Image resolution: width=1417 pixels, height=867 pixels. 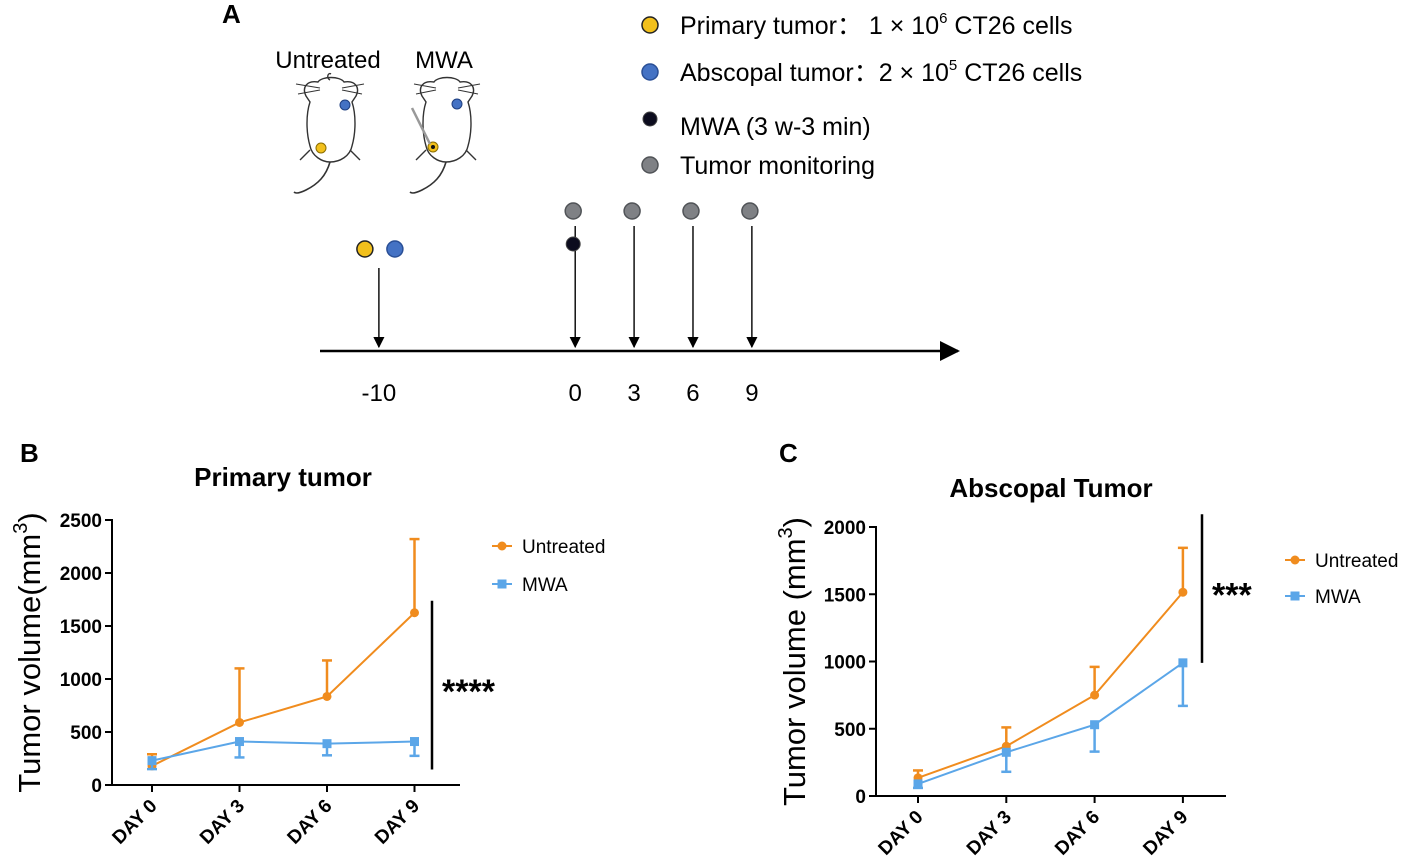 What do you see at coordinates (775, 127) in the screenshot?
I see `legend-mwa-text: MWA (3 w-3 min)` at bounding box center [775, 127].